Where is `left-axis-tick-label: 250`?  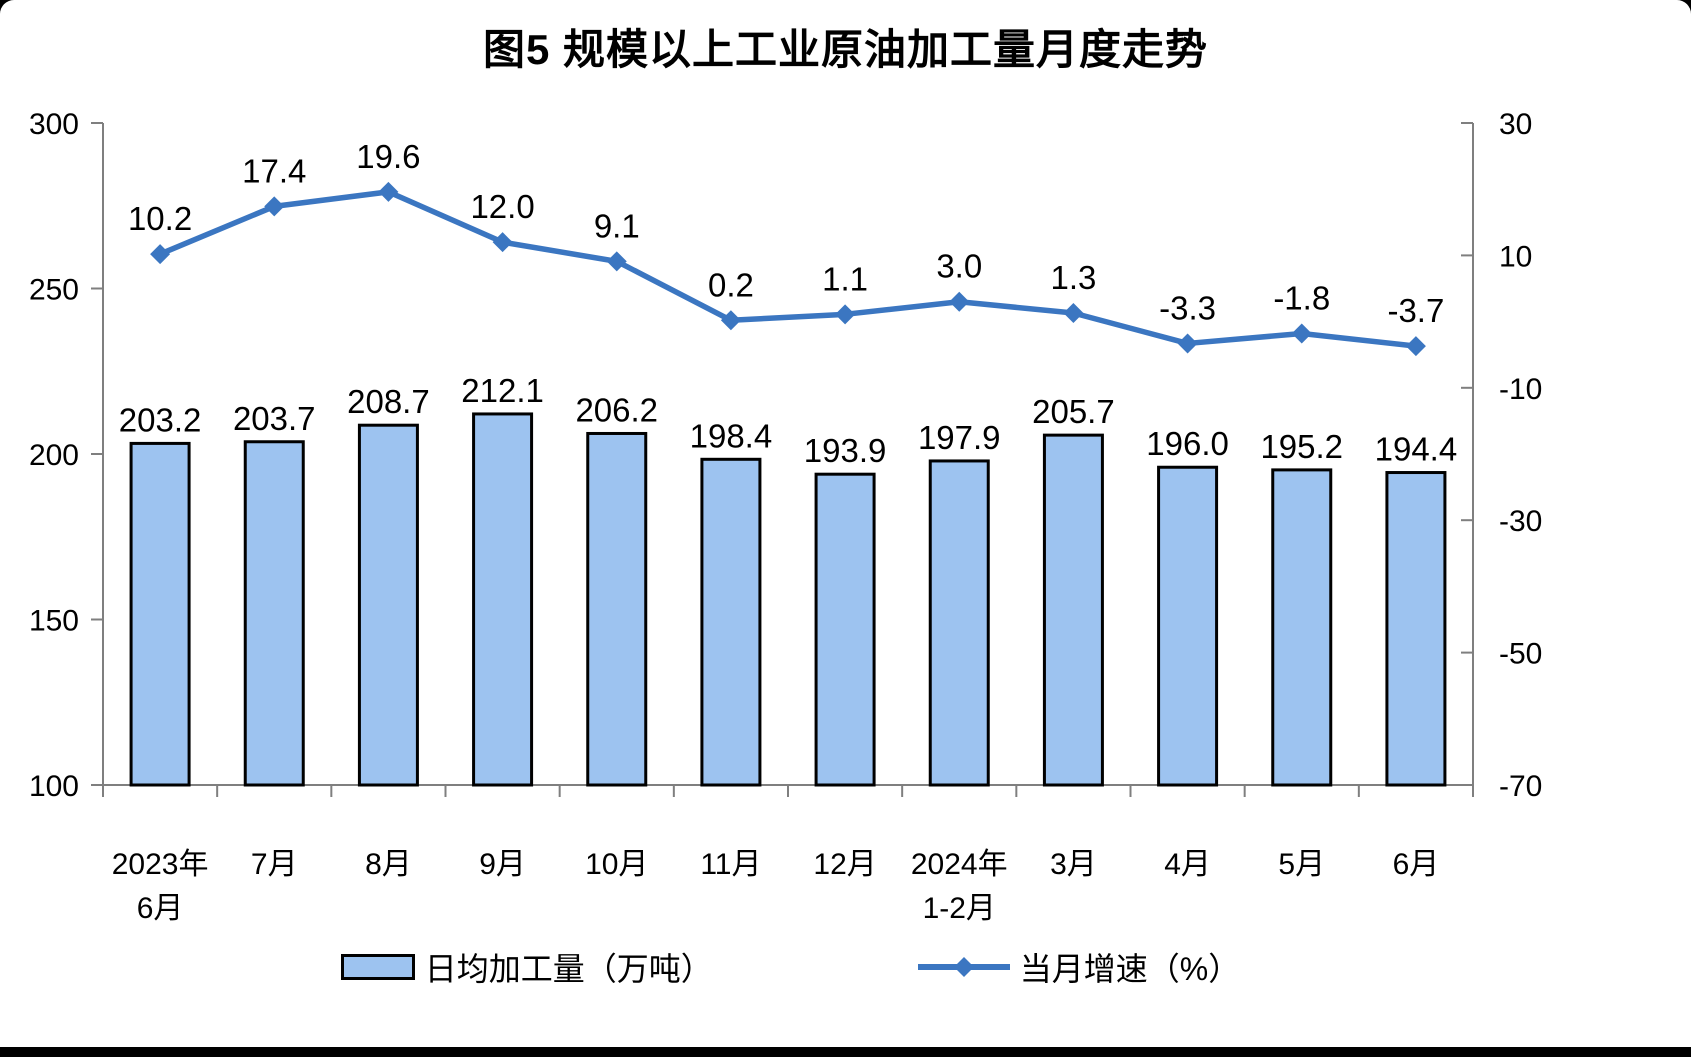 left-axis-tick-label: 250 is located at coordinates (54, 290).